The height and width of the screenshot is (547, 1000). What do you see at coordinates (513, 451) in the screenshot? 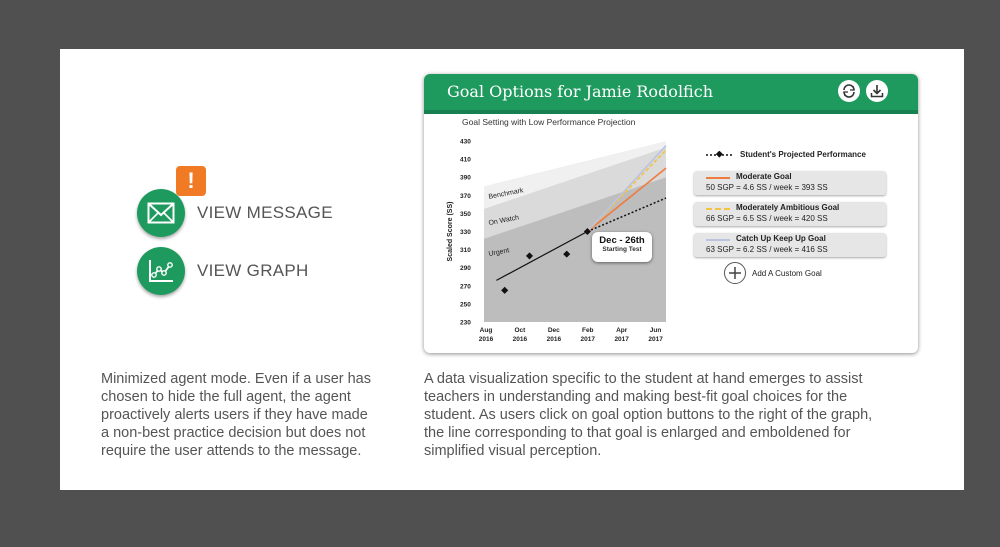
I see `desc-line: simplified visual perception.` at bounding box center [513, 451].